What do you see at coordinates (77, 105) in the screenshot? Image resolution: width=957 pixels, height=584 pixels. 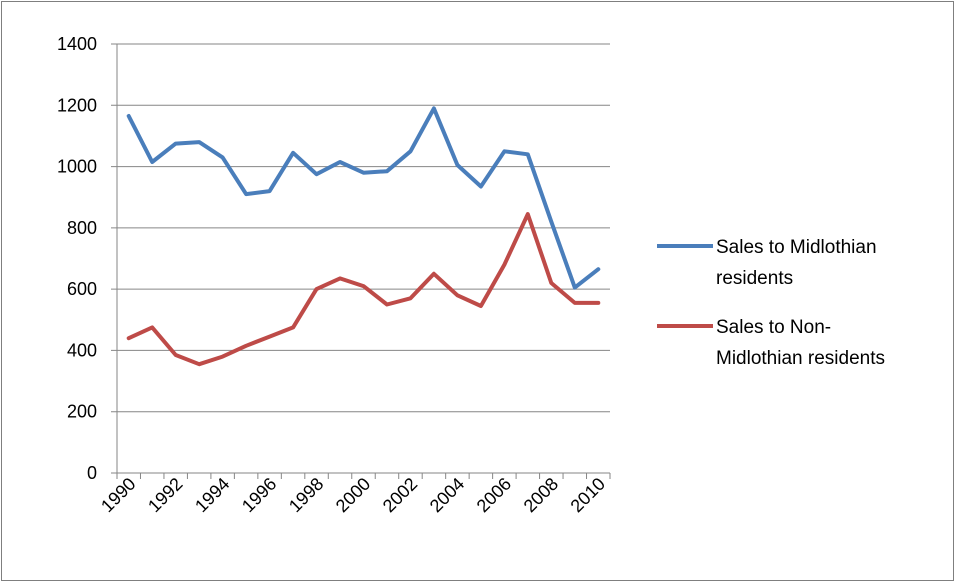 I see `y-tick-label-1200: 1200` at bounding box center [77, 105].